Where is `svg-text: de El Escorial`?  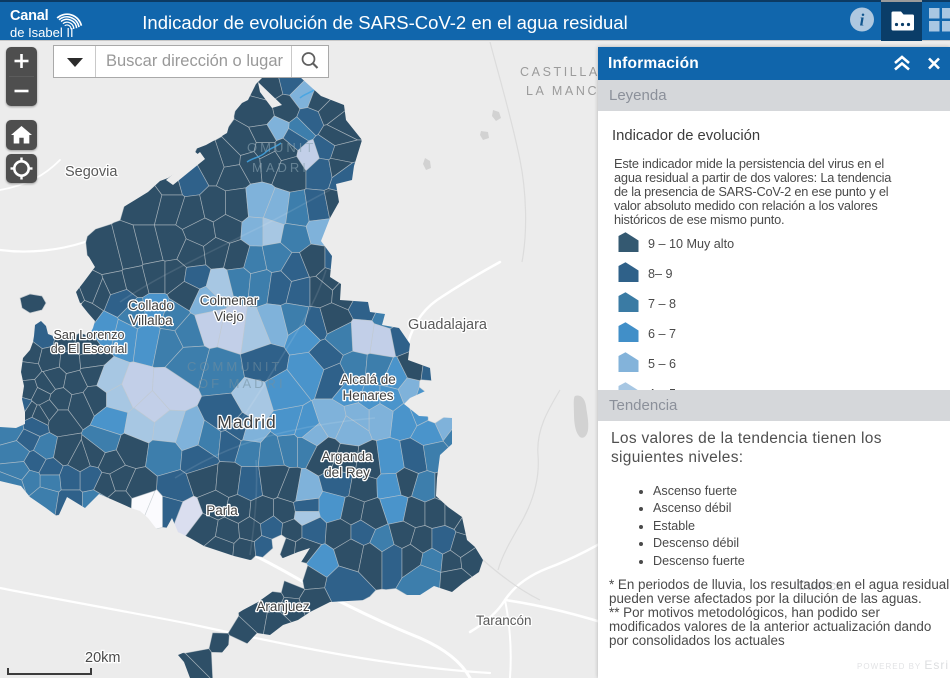 svg-text: de El Escorial is located at coordinates (89, 349).